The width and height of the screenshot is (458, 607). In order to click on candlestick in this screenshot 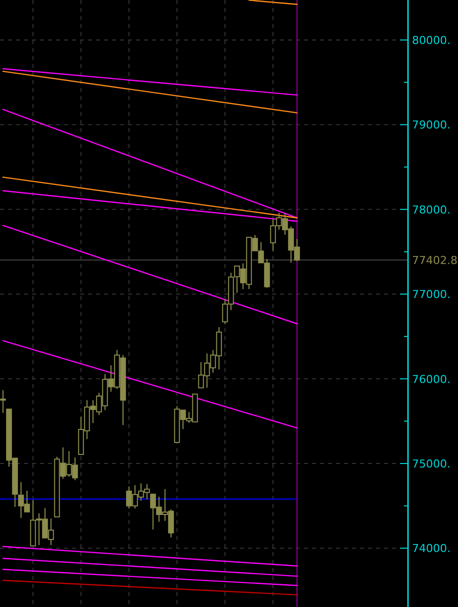, I will do `click(3, 402)`.